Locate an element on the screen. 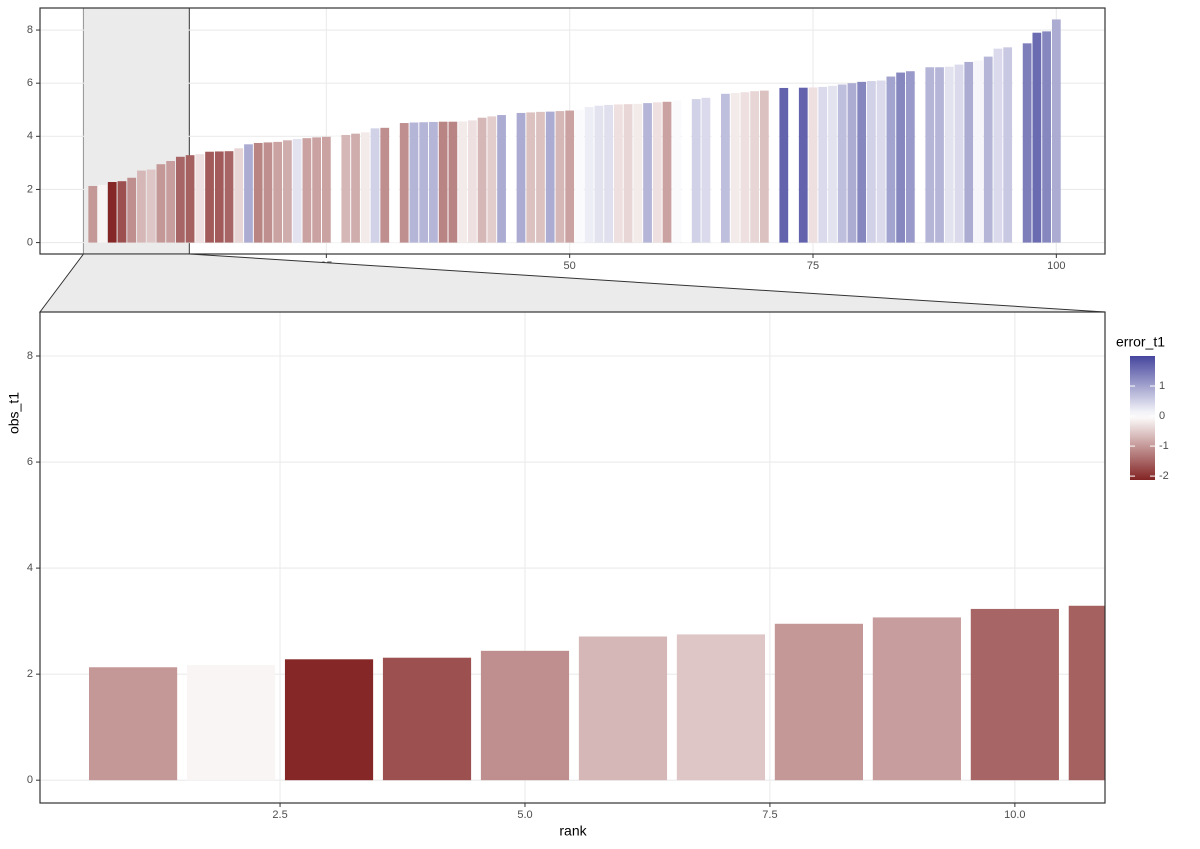 This screenshot has height=849, width=1200. x-tick-label: 75 is located at coordinates (813, 266).